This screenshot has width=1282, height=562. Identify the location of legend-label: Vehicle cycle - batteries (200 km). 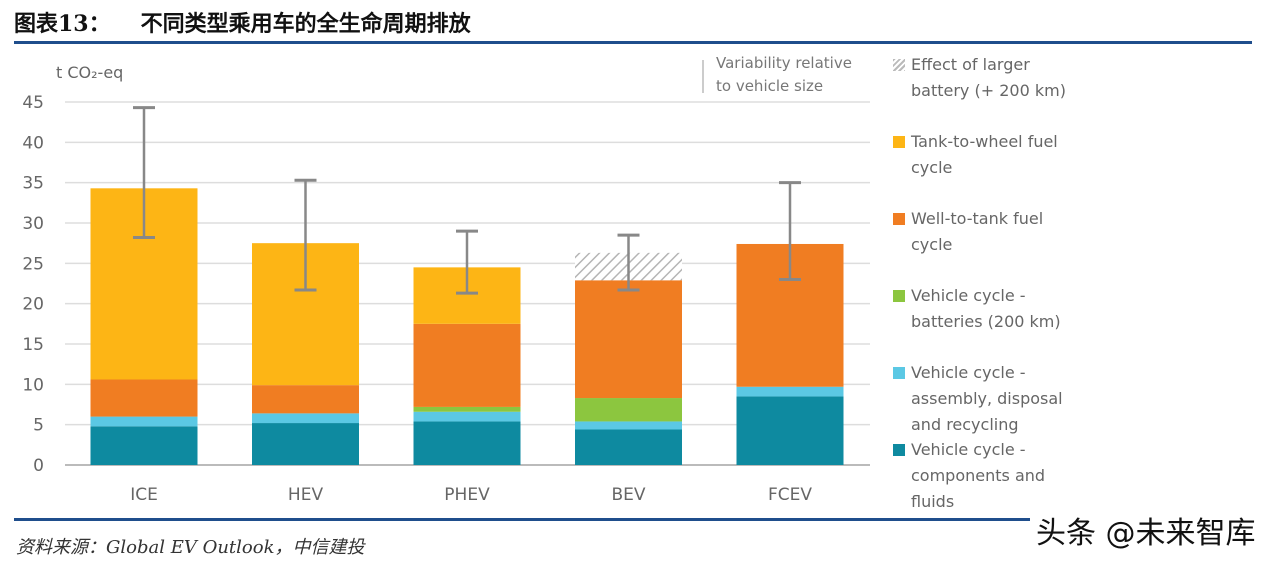
(986, 308).